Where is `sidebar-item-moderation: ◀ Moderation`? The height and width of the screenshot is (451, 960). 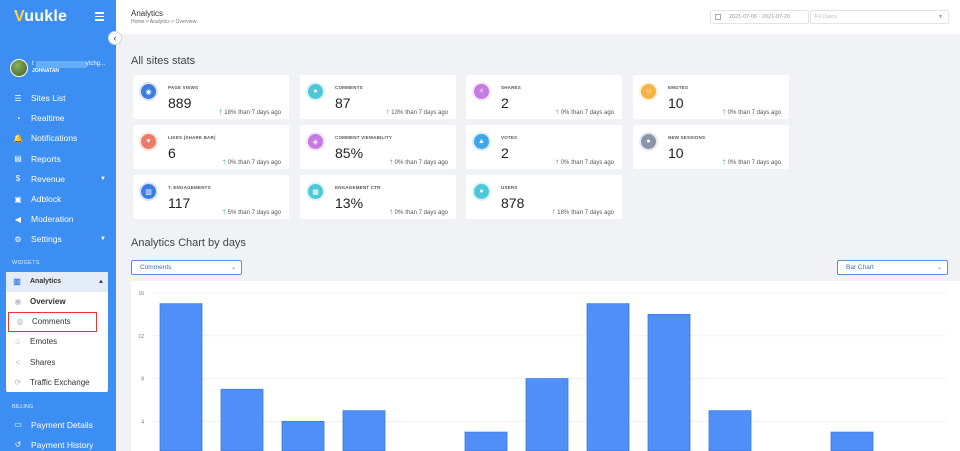
sidebar-item-moderation: ◀ Moderation is located at coordinates (58, 219).